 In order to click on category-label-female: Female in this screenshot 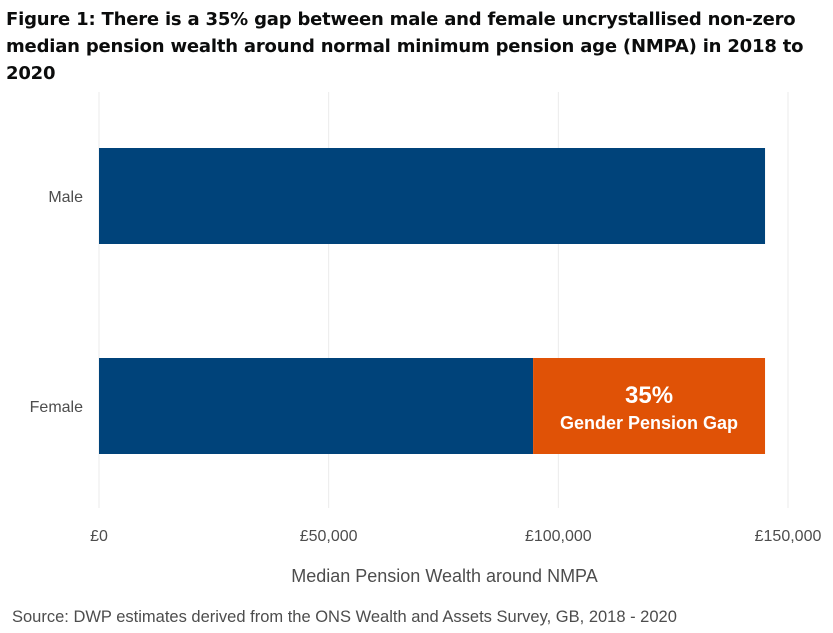, I will do `click(56, 407)`.